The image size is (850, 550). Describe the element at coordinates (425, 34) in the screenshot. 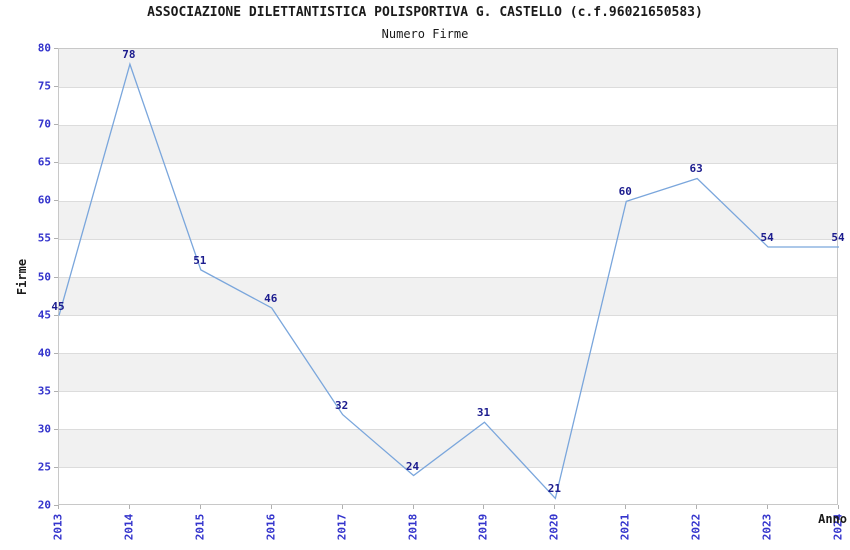

I see `chart-subtitle: Numero Firme` at that location.